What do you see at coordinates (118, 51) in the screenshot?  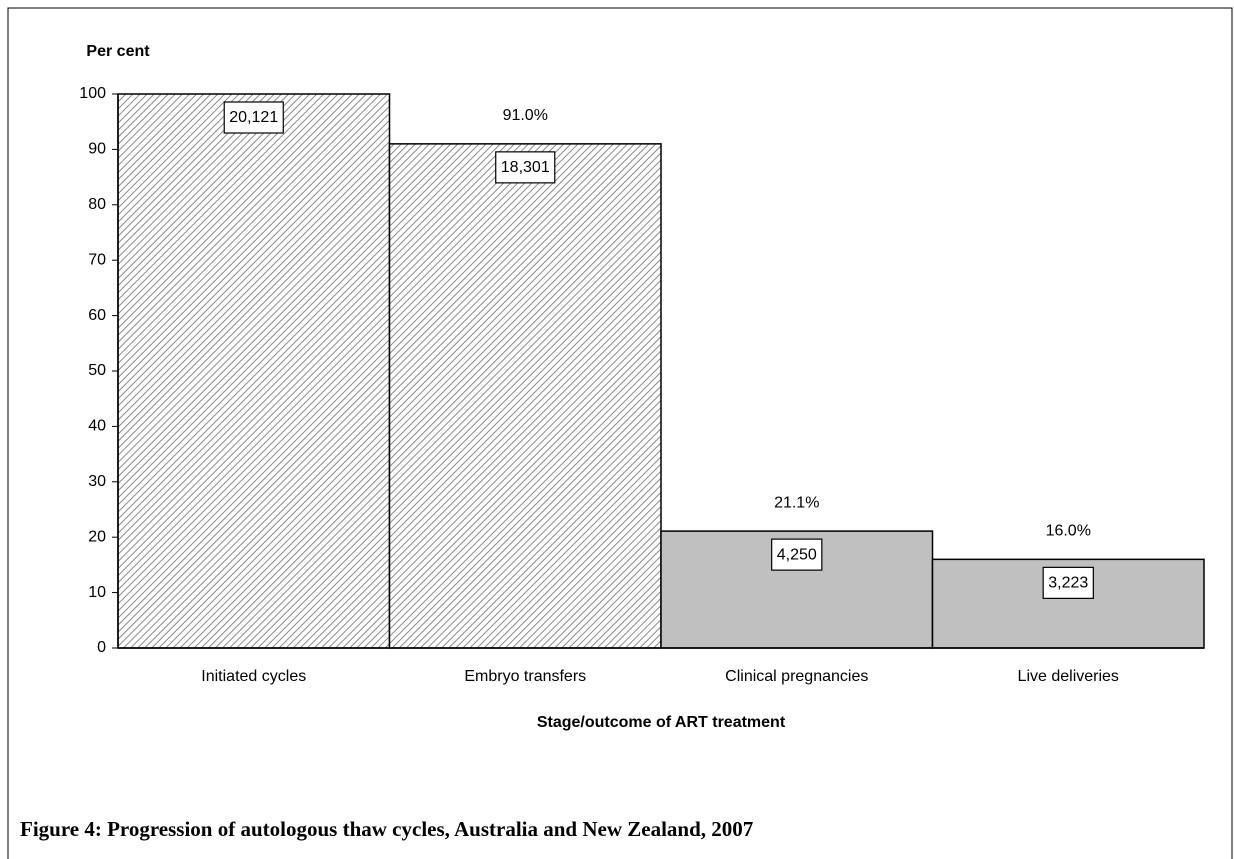 I see `y-axis-title: Per cent` at bounding box center [118, 51].